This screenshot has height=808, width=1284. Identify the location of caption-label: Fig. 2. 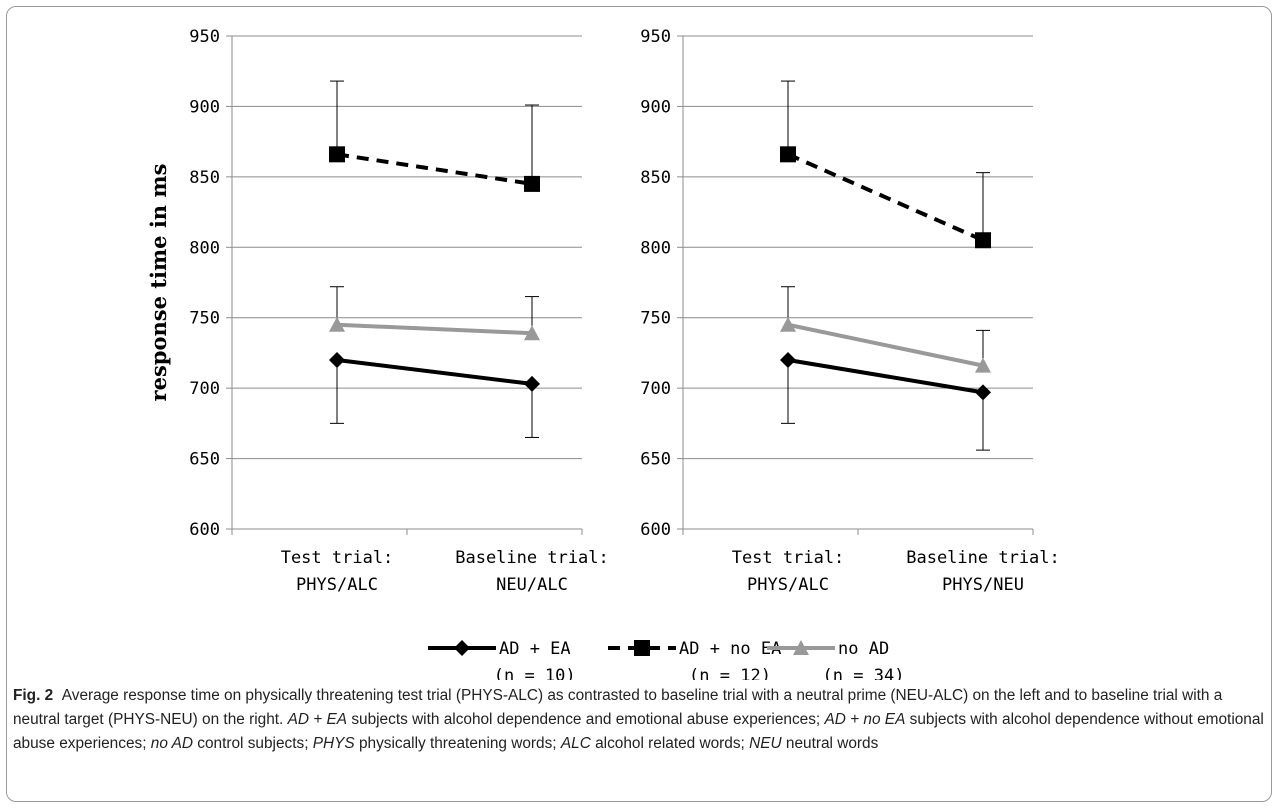
(33, 695).